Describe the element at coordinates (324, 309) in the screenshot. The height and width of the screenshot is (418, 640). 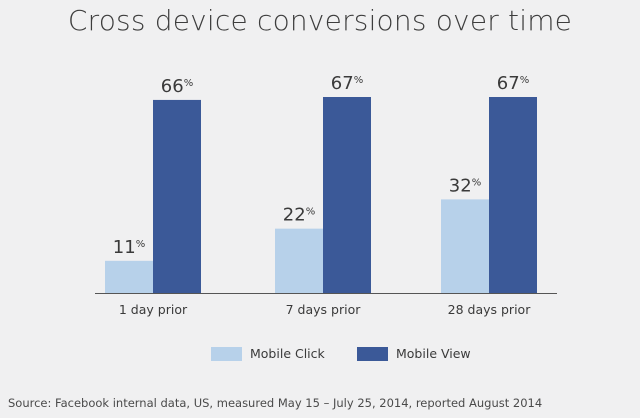
I see `category-label: 7 days prior` at that location.